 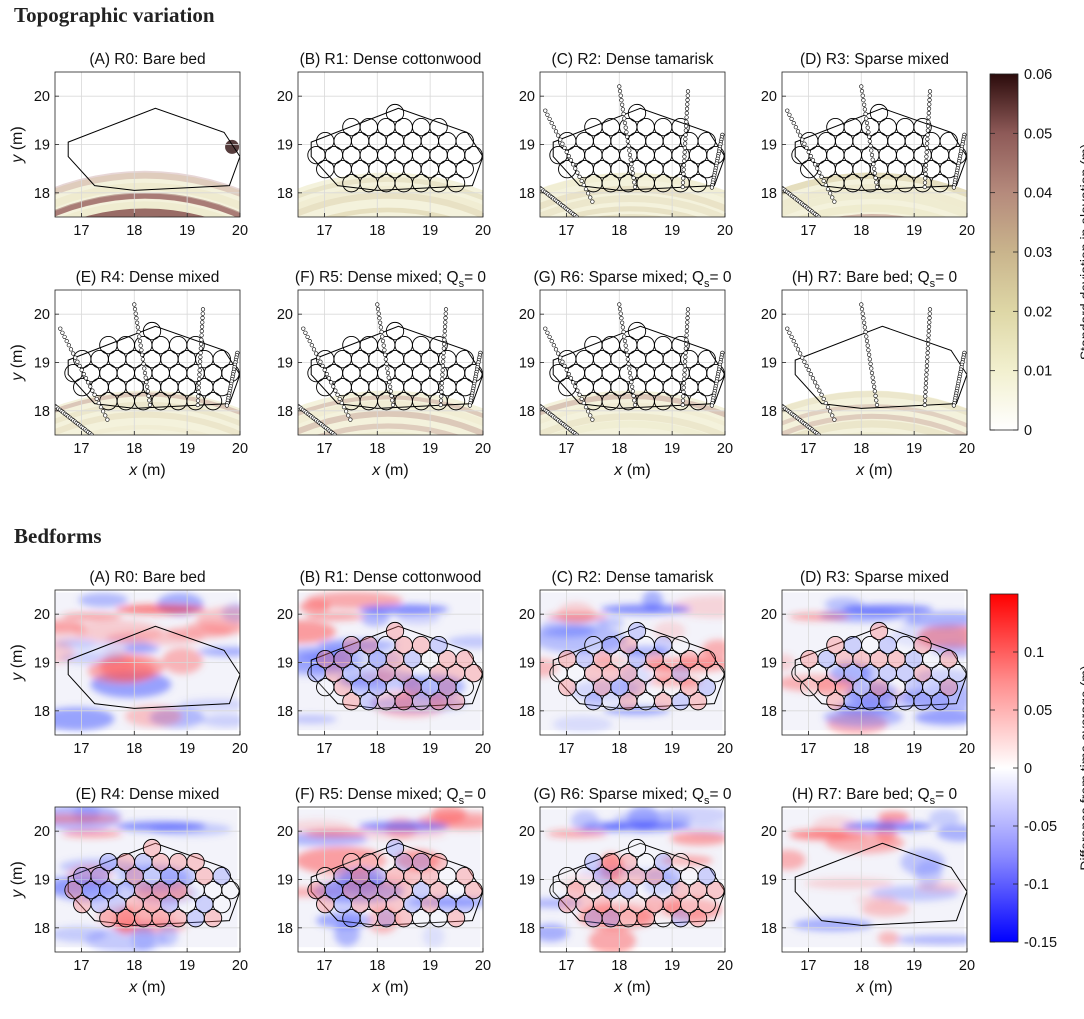 I want to click on colorbar-label: Standard deviation in elevation (m), so click(x=1080, y=252).